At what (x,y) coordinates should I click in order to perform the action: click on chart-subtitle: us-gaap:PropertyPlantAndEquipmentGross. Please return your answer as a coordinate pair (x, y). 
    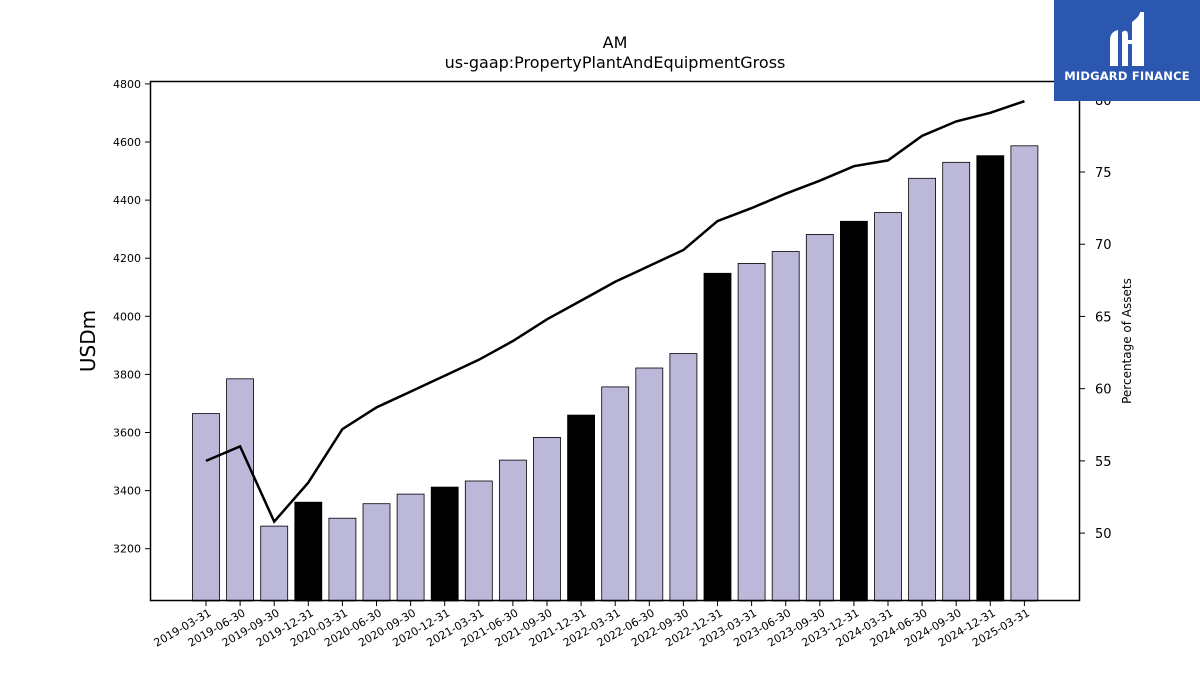
    Looking at the image, I should click on (615, 62).